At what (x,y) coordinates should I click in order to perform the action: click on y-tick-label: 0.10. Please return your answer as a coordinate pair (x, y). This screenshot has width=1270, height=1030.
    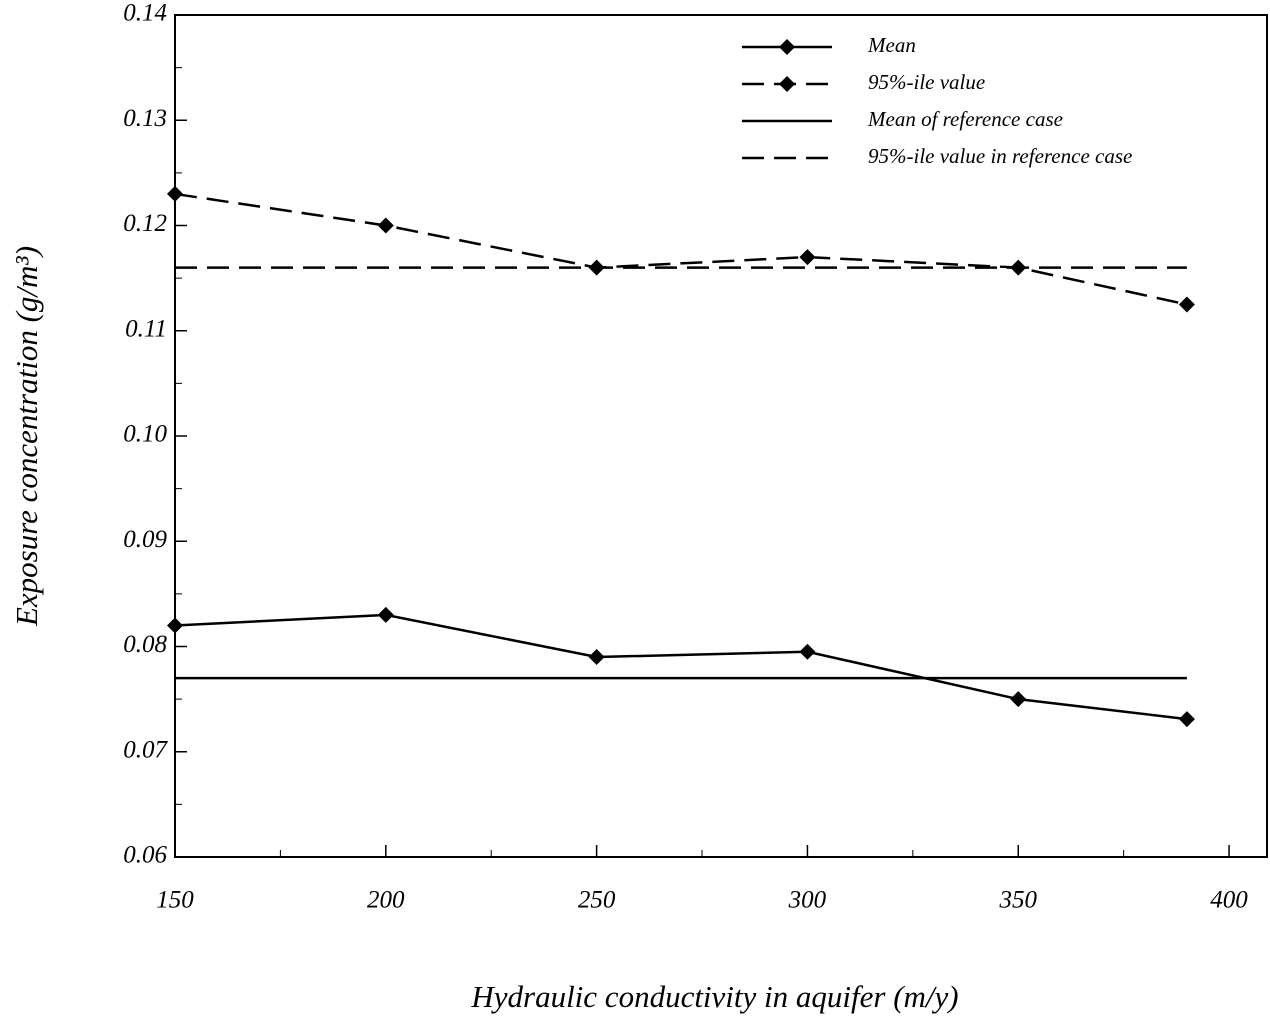
    Looking at the image, I should click on (145, 434).